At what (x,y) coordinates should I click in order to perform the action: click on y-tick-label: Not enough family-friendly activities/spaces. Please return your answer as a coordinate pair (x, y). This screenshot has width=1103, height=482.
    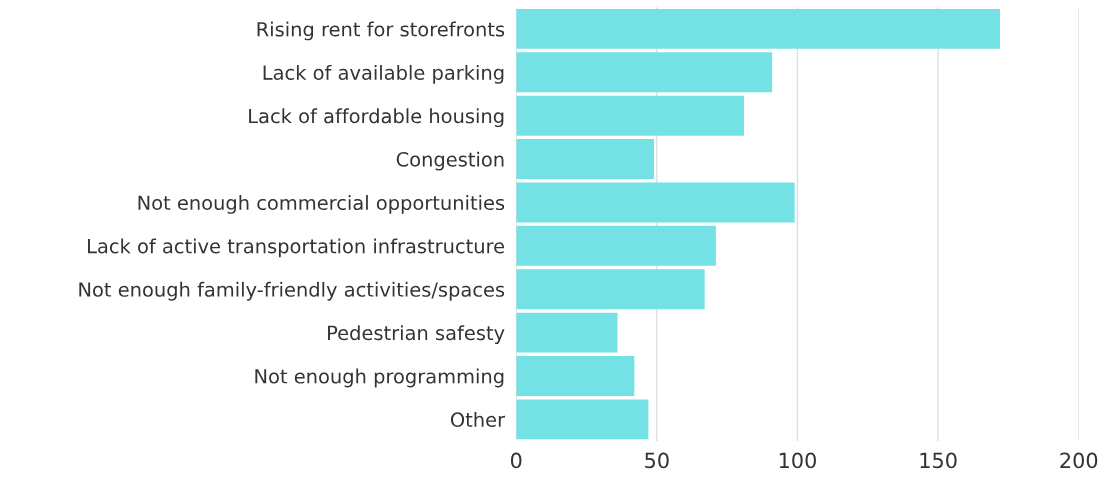
    Looking at the image, I should click on (292, 291).